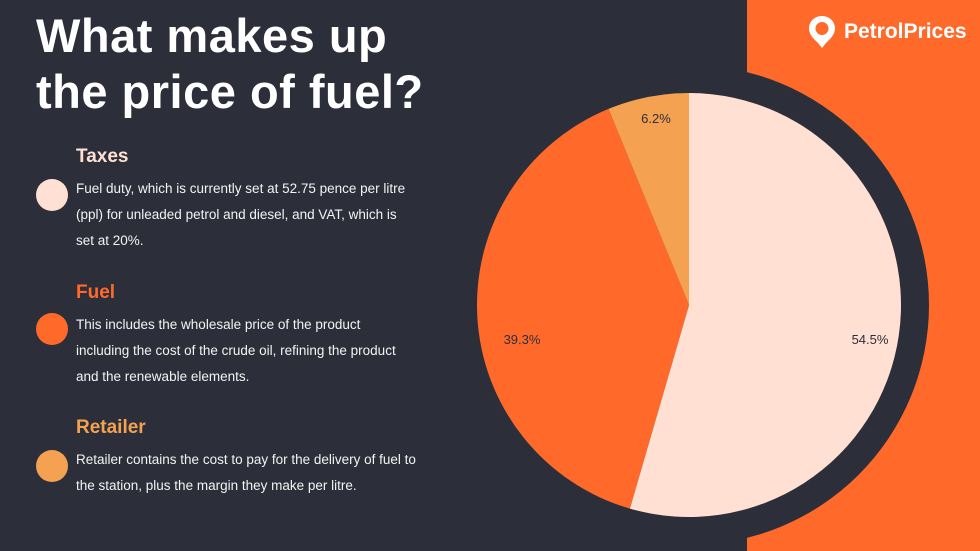  I want to click on legend-title-retailer: Retailer, so click(111, 427).